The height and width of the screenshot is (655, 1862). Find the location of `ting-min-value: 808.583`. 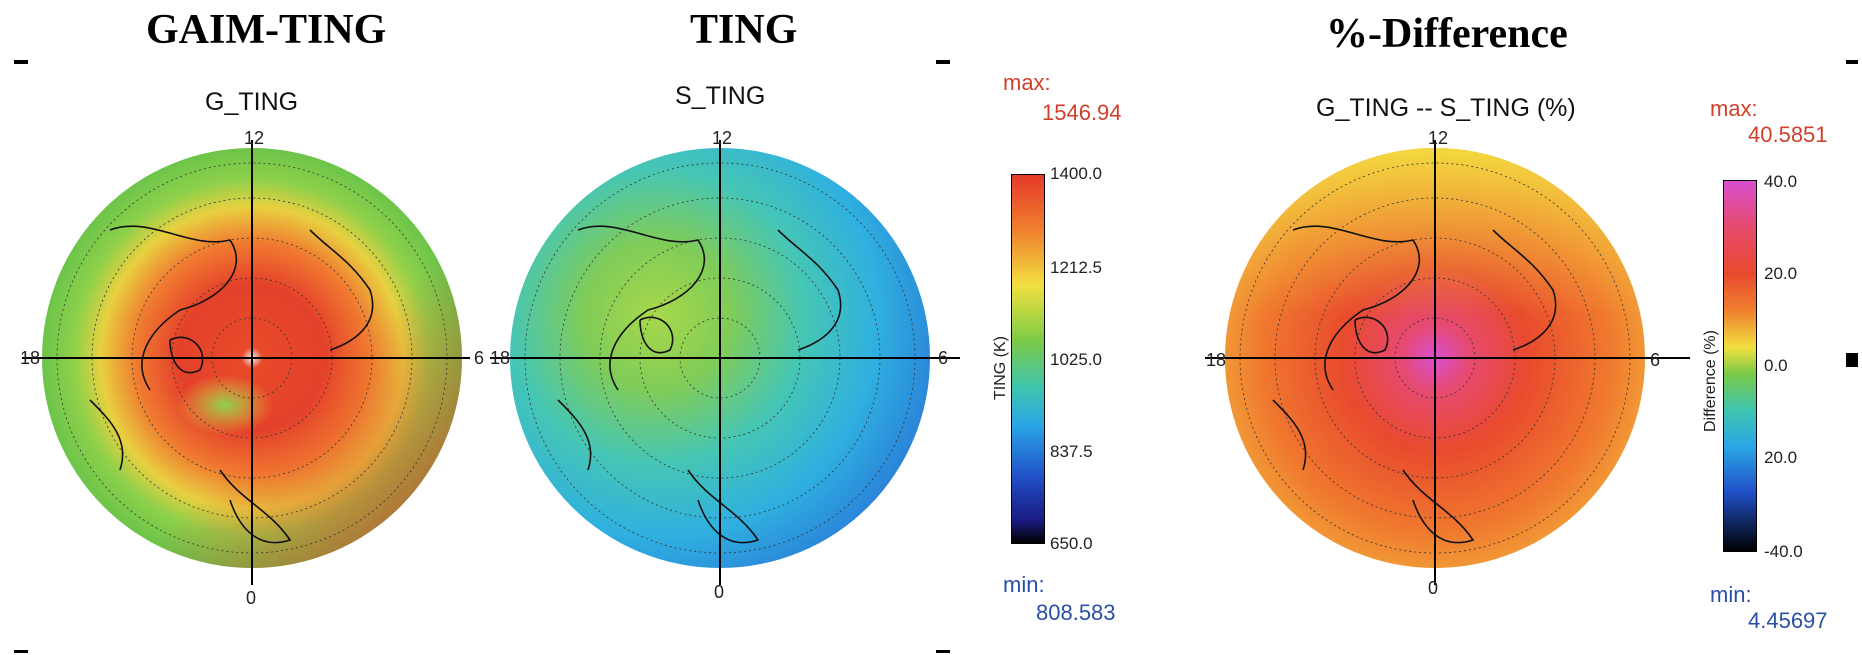

ting-min-value: 808.583 is located at coordinates (1076, 612).